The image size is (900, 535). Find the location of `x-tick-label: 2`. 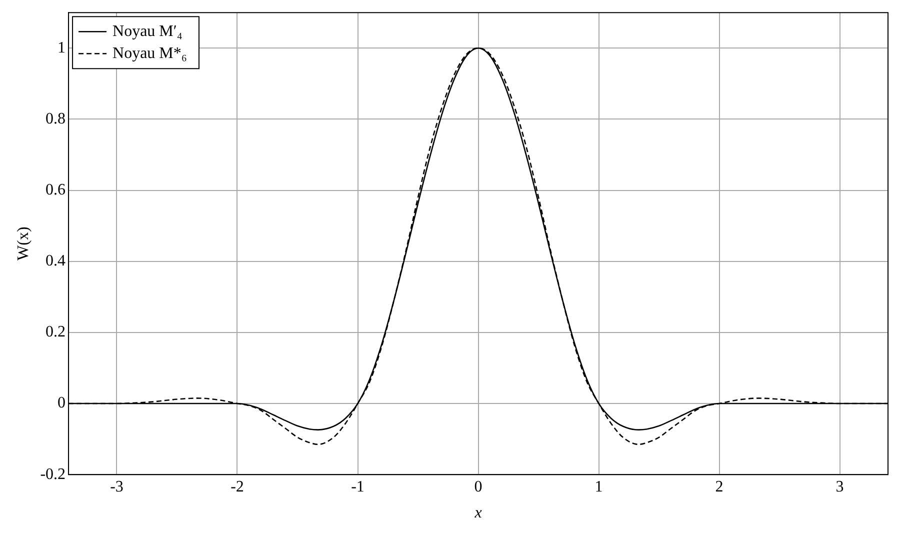

x-tick-label: 2 is located at coordinates (719, 487).